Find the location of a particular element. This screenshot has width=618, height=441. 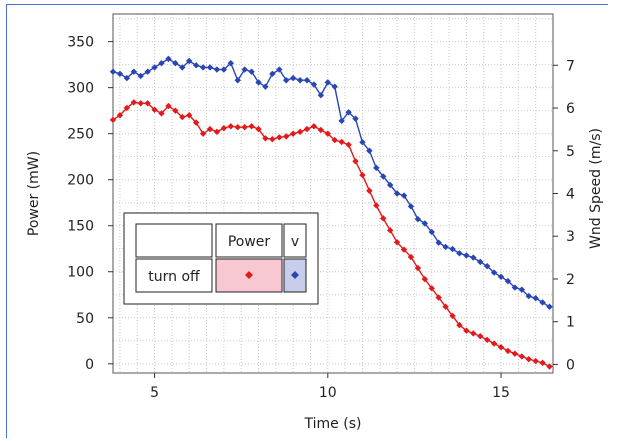

legend-header-v-cell is located at coordinates (295, 240).